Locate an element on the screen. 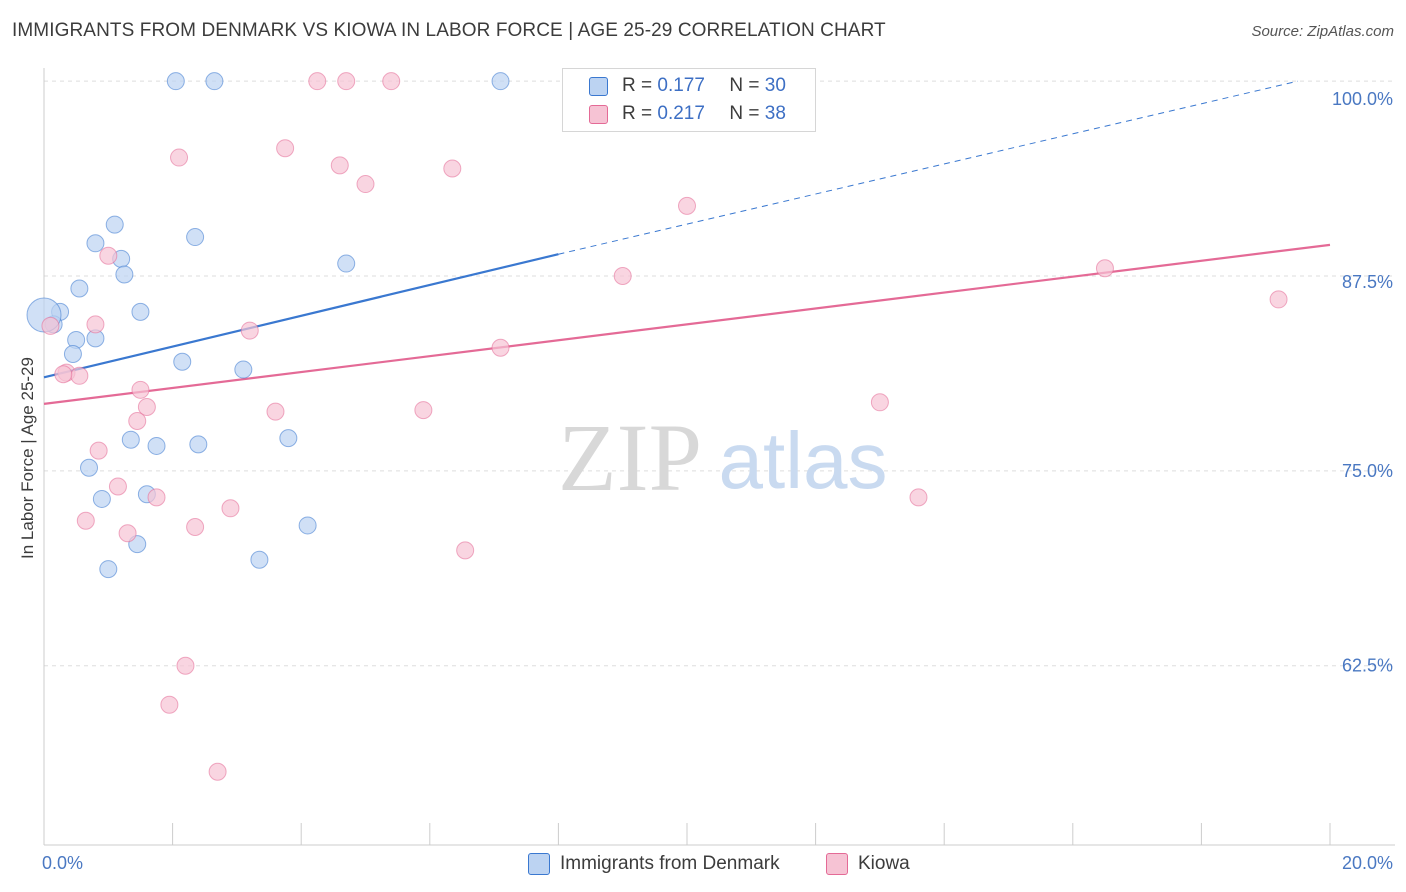 Image resolution: width=1406 pixels, height=892 pixels. legend-kiowa-swatch is located at coordinates (837, 864).